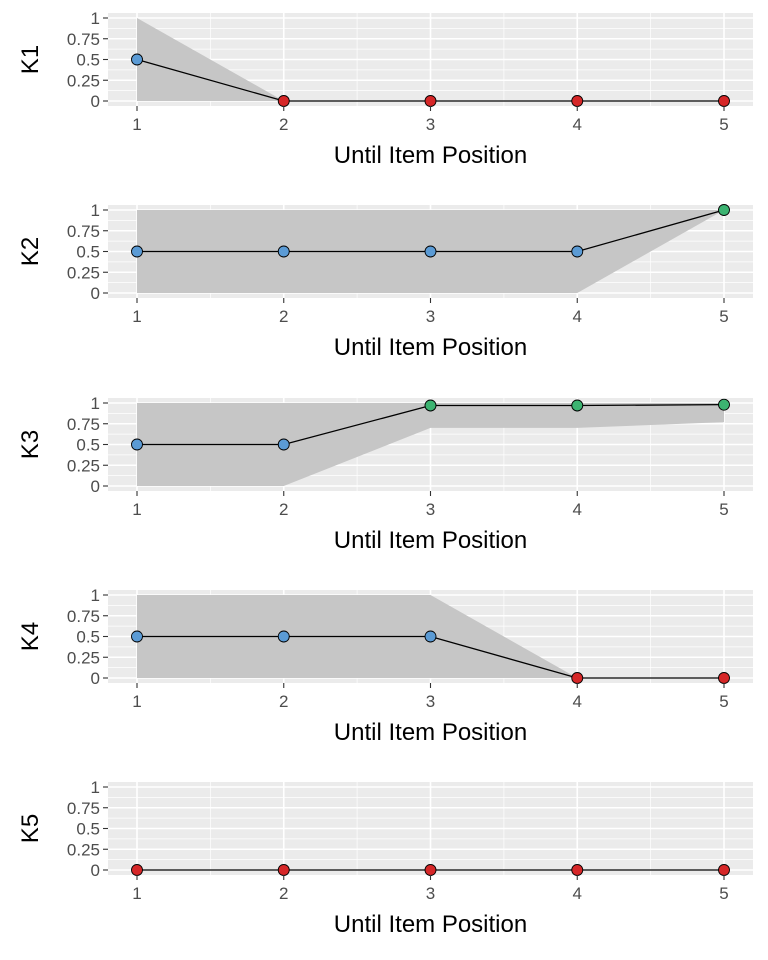  Describe the element at coordinates (30, 636) in the screenshot. I see `y-axis-title: K4` at that location.